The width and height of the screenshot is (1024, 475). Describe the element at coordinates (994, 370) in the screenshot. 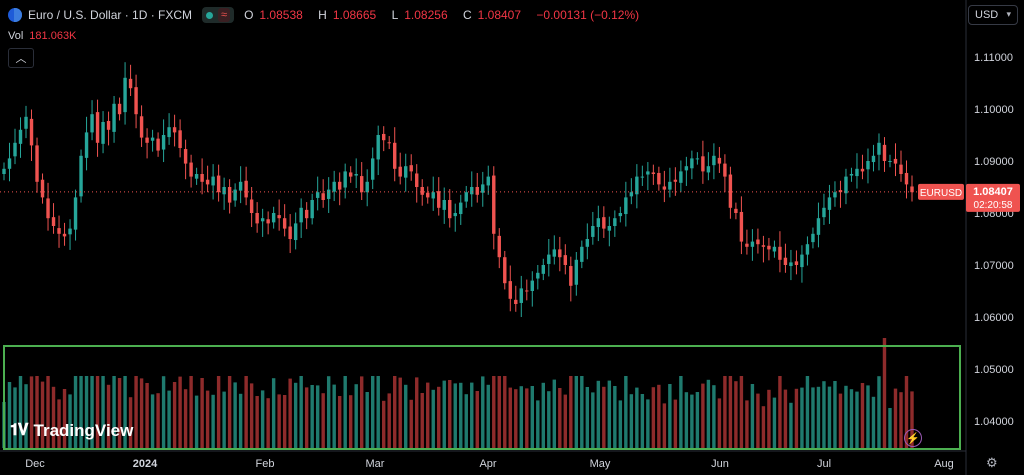

I see `y-tick-label: 1.05000` at that location.